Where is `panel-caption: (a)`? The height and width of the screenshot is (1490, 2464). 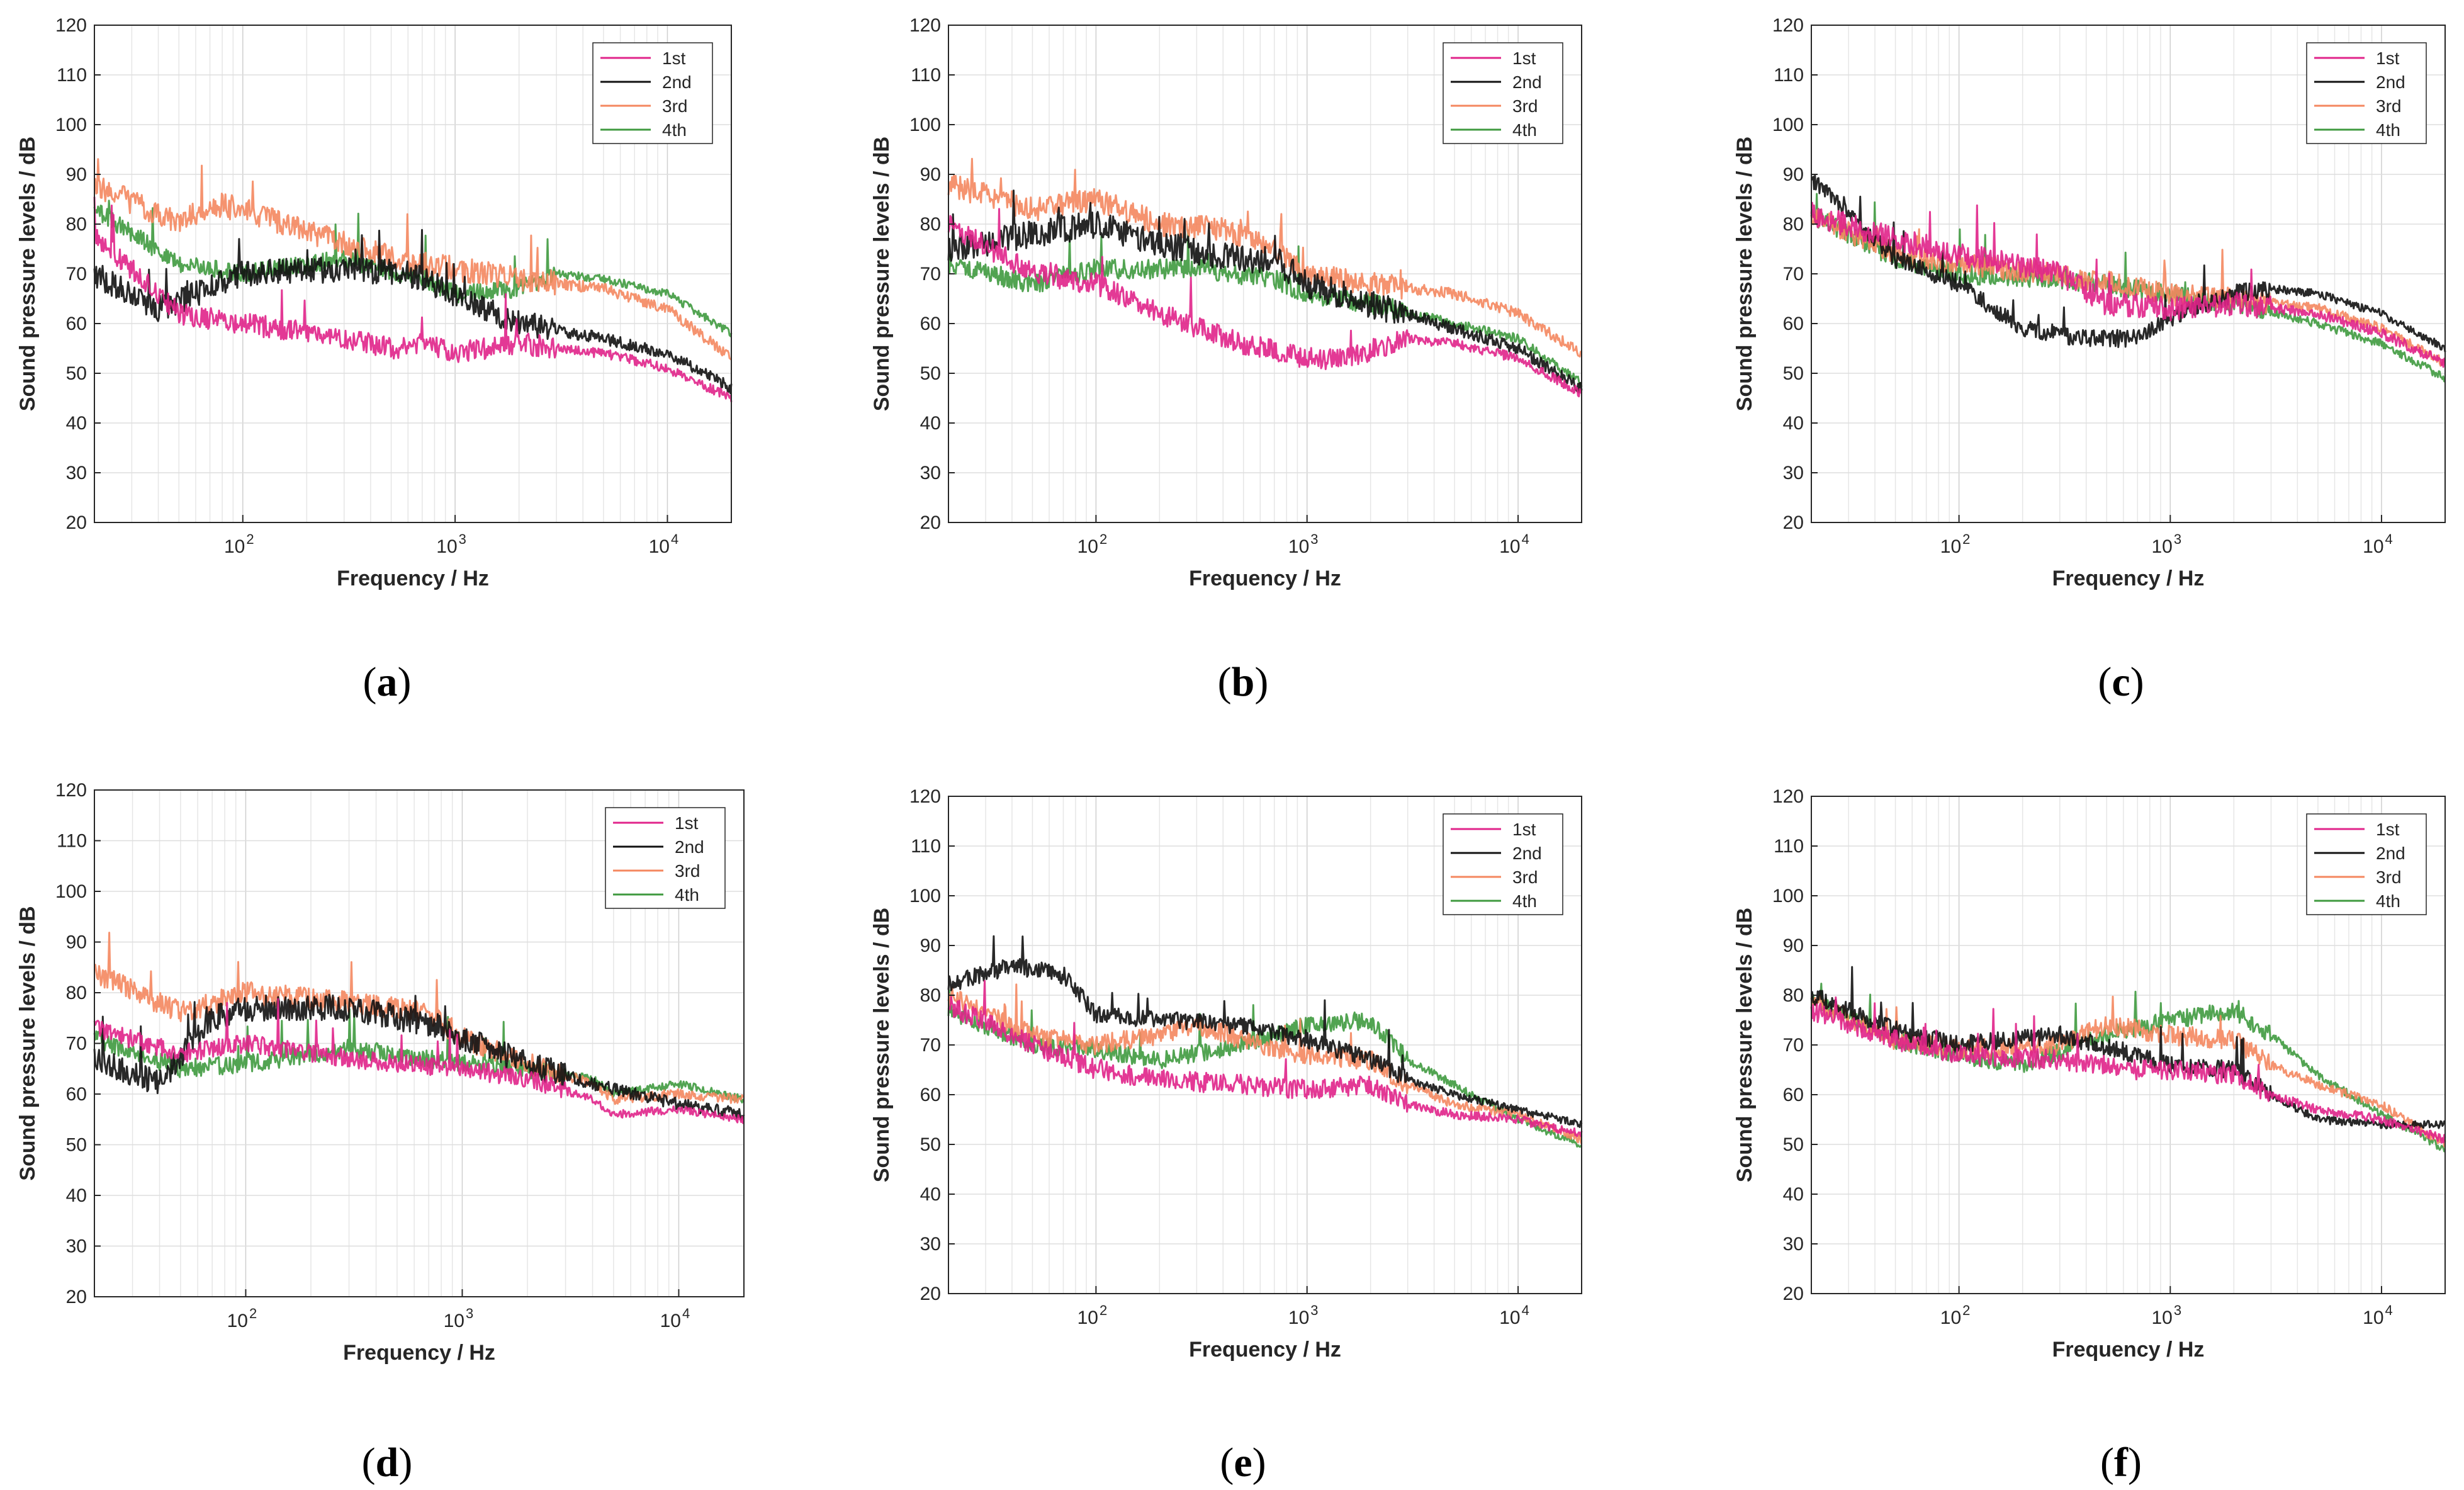 panel-caption: (a) is located at coordinates (387, 682).